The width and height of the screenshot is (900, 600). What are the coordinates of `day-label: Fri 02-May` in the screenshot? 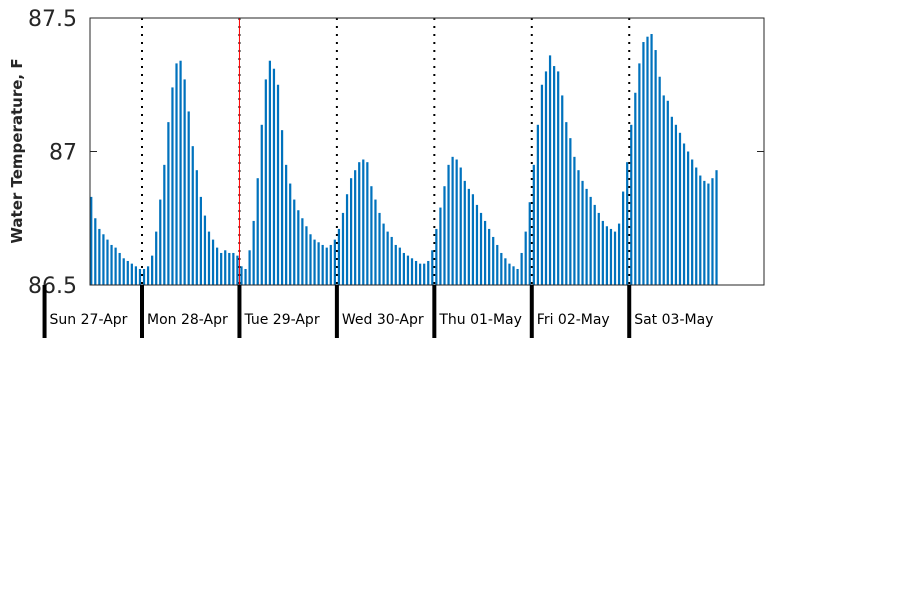 It's located at (573, 320).